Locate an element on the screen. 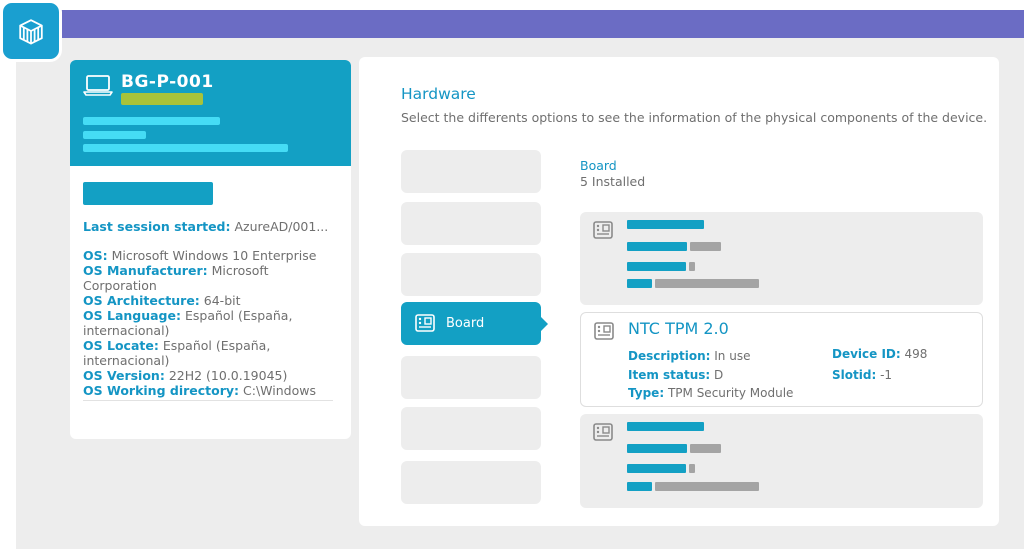  os-value: 64-bit is located at coordinates (222, 300).